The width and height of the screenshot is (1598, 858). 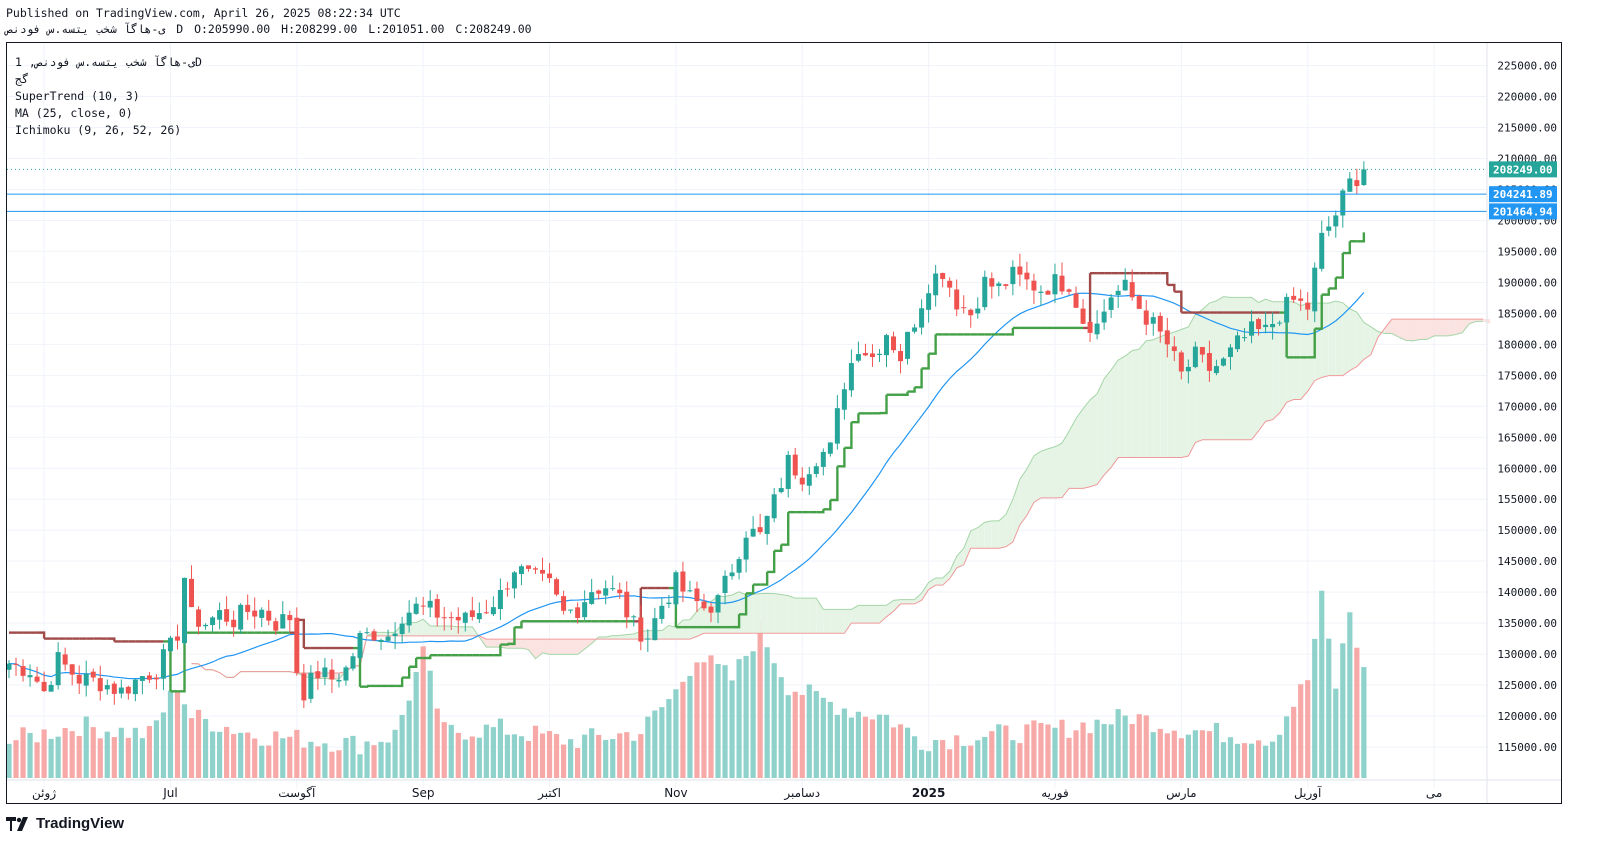 What do you see at coordinates (1527, 654) in the screenshot?
I see `price-tick-label: 130000.00` at bounding box center [1527, 654].